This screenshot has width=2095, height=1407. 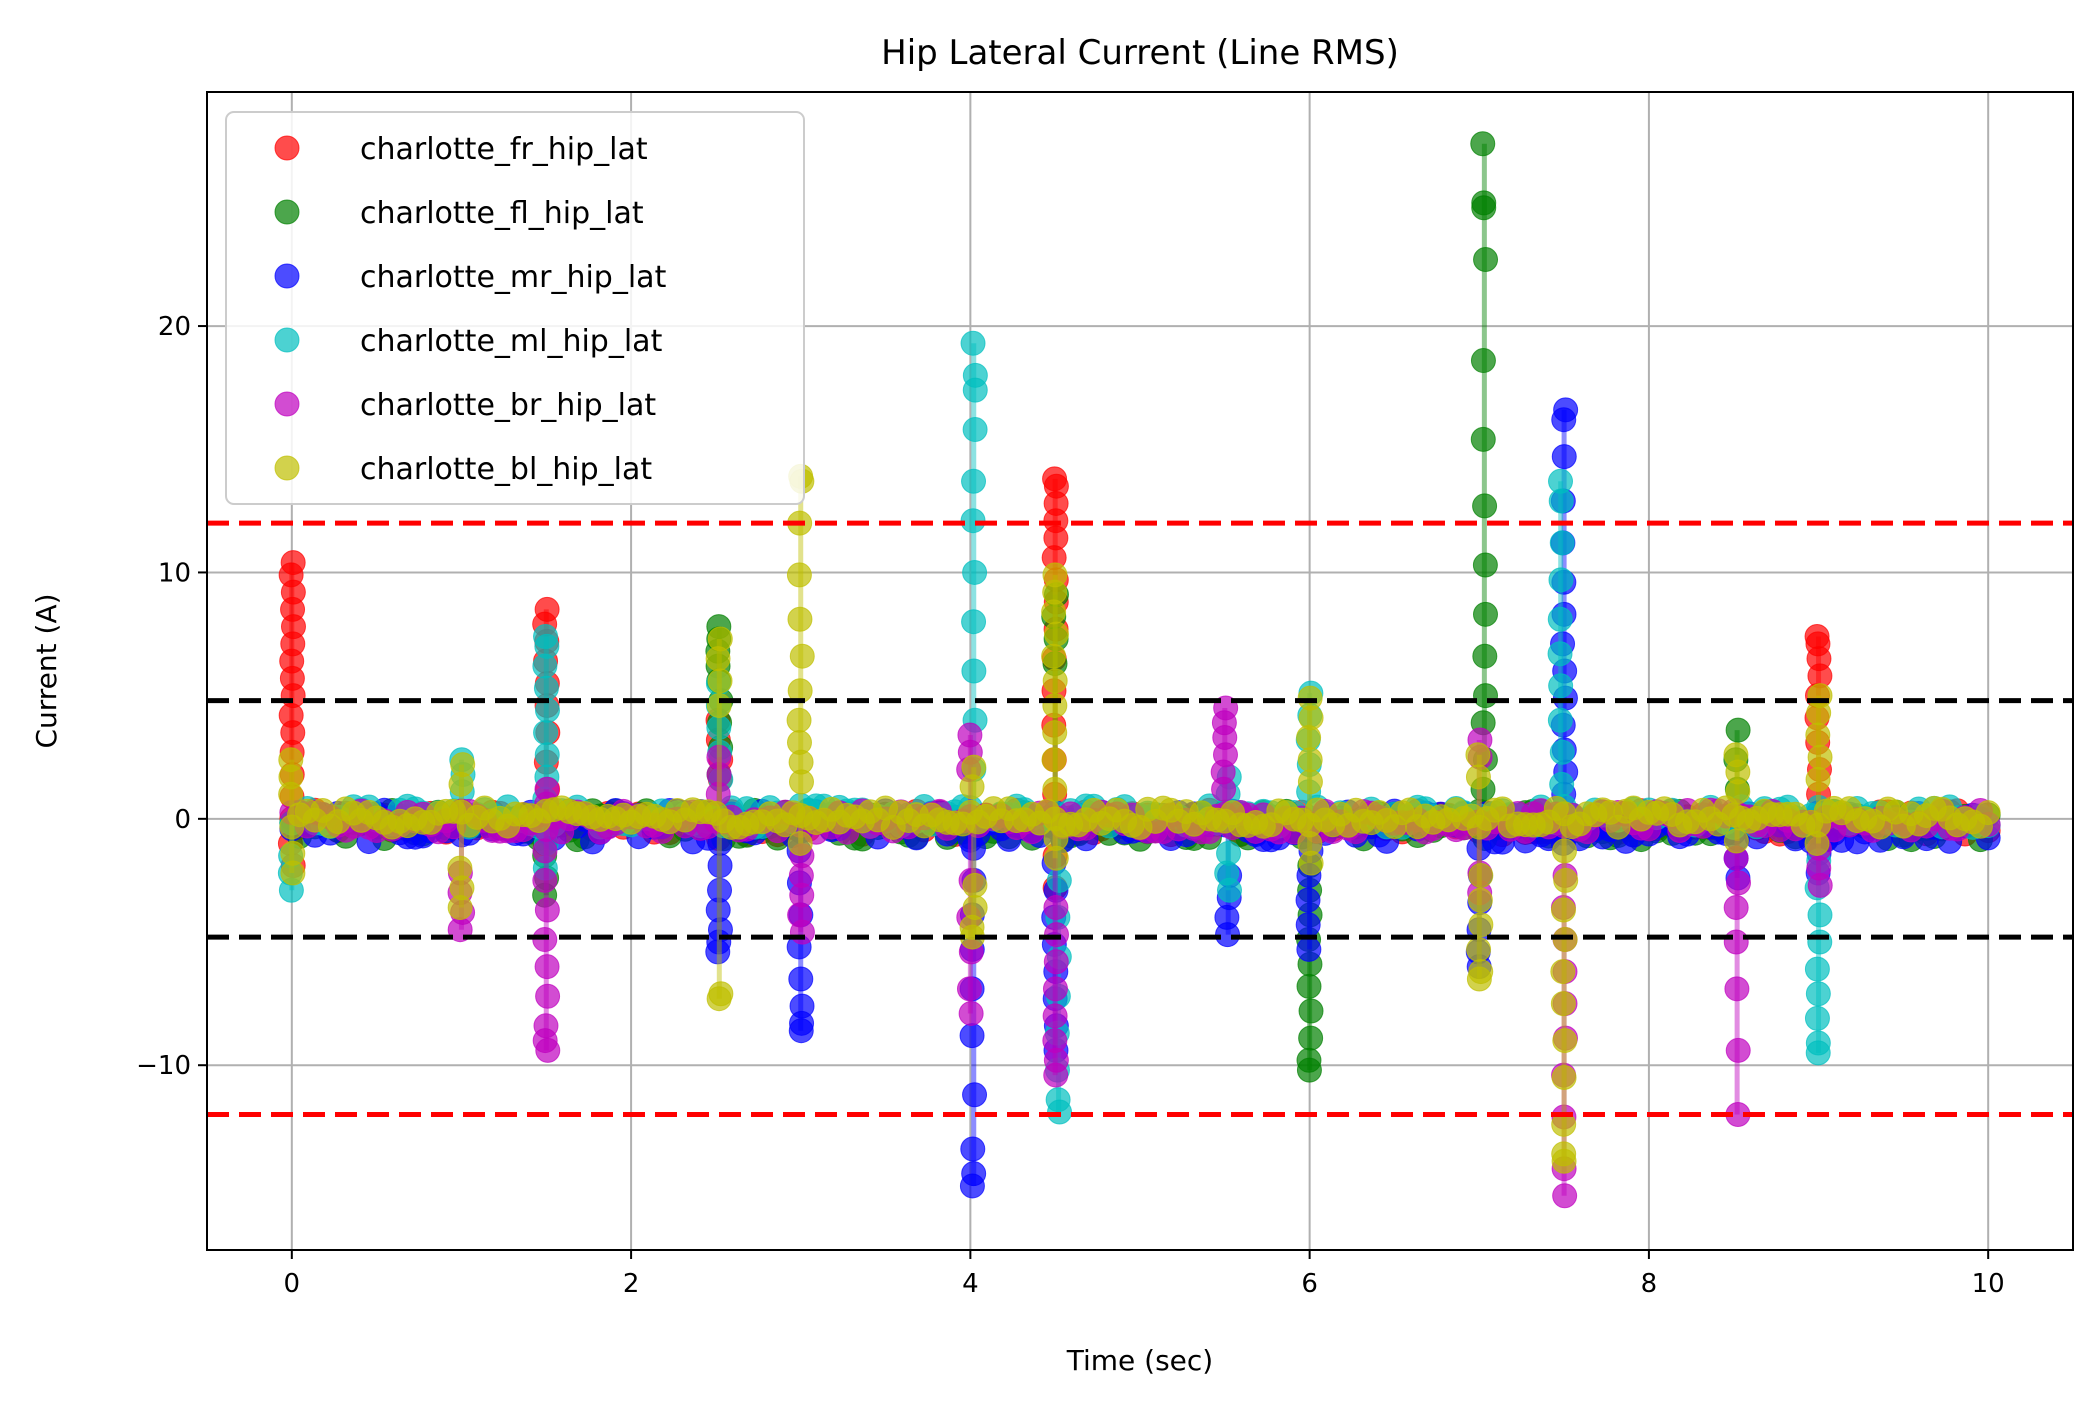 What do you see at coordinates (182, 820) in the screenshot?
I see `y-tick-label: 0` at bounding box center [182, 820].